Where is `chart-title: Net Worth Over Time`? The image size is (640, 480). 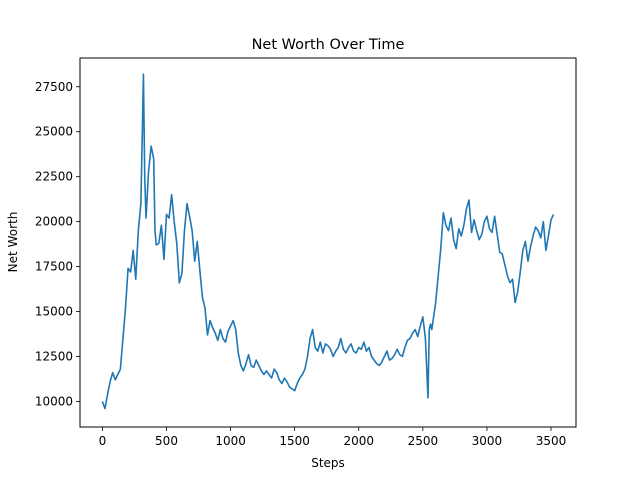 chart-title: Net Worth Over Time is located at coordinates (328, 45).